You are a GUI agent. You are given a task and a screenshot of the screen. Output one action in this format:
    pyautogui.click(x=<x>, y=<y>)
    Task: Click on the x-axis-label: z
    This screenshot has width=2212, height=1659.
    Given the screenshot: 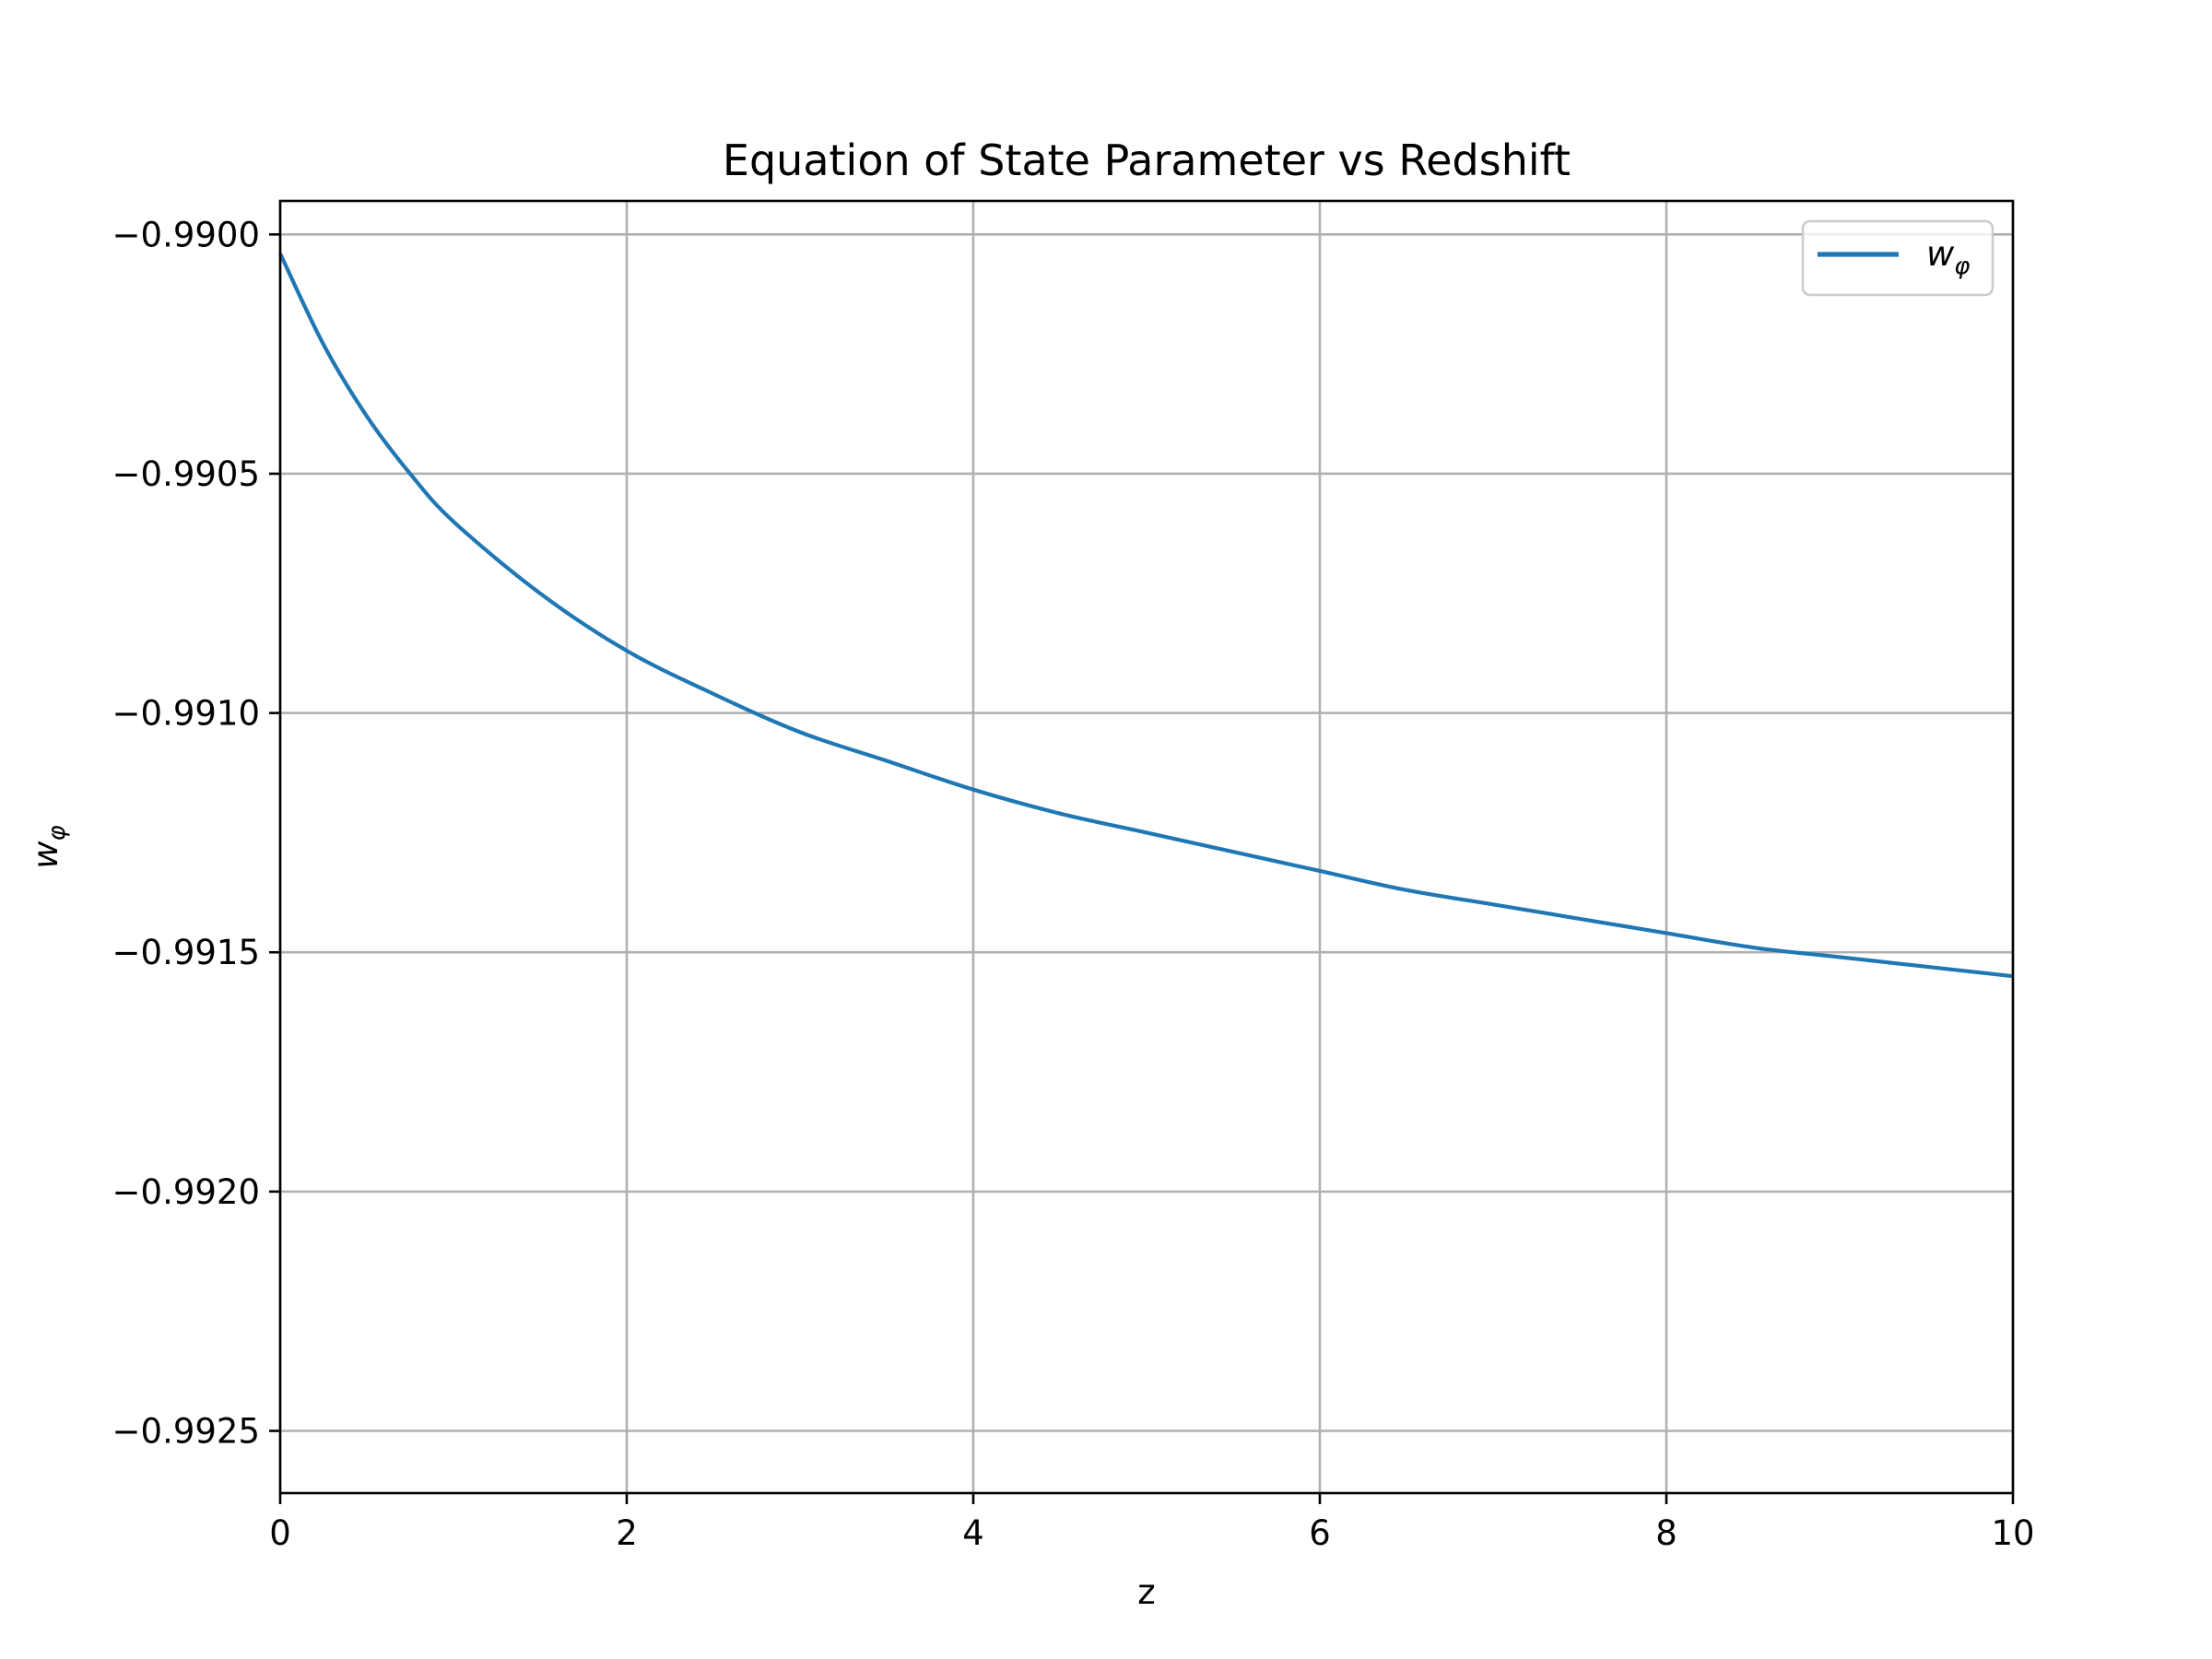 What is the action you would take?
    pyautogui.click(x=1146, y=1592)
    